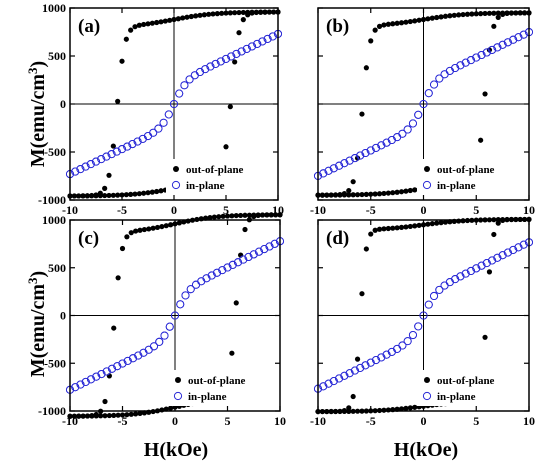 The image size is (550, 464). Describe the element at coordinates (456, 186) in the screenshot. I see `legend-label-in-plane: in-plane` at that location.